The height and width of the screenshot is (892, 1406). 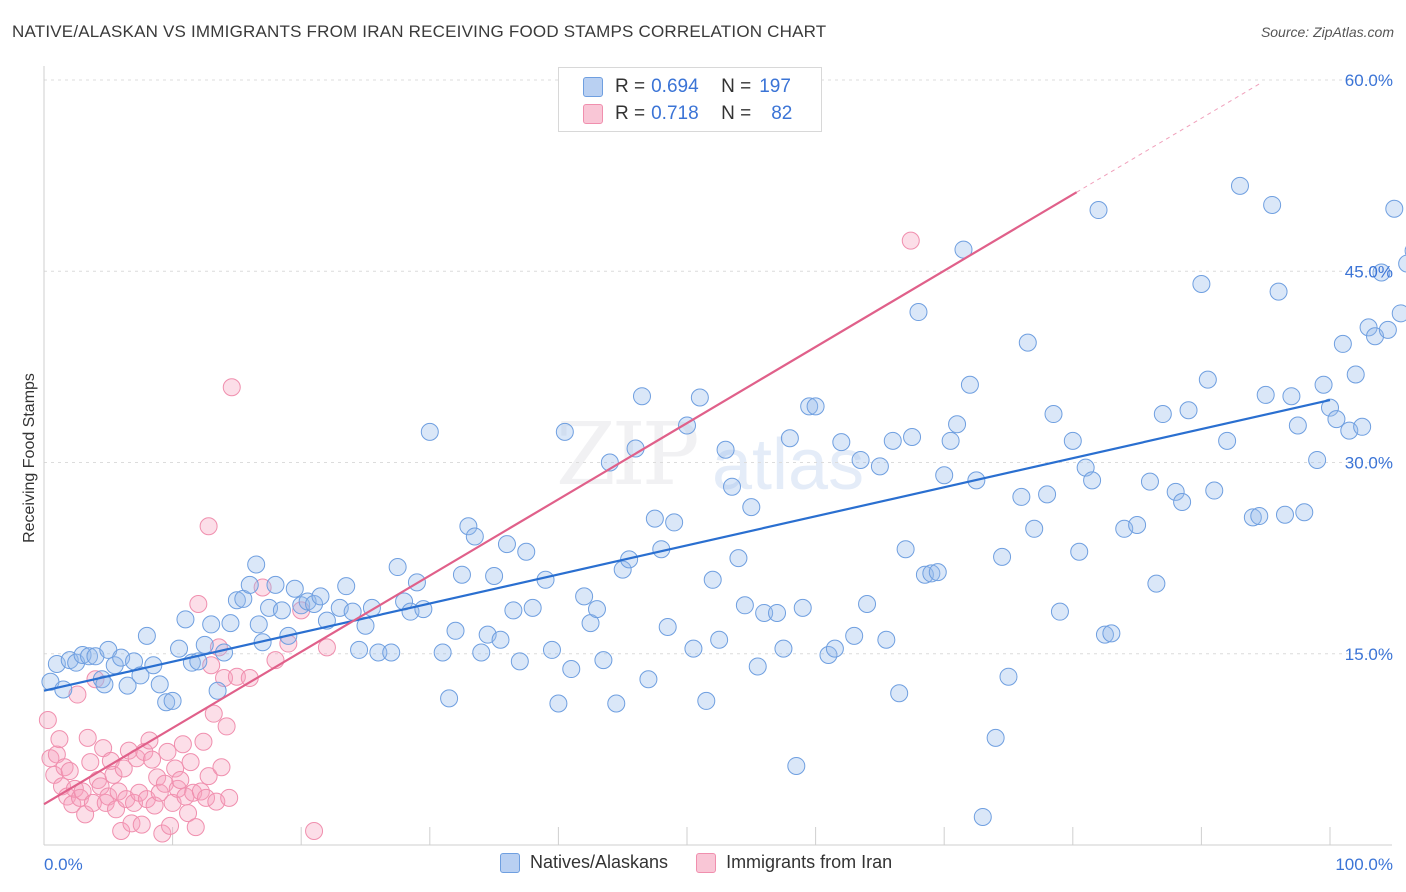 I want to click on legend-n-label: N =, so click(x=736, y=113).